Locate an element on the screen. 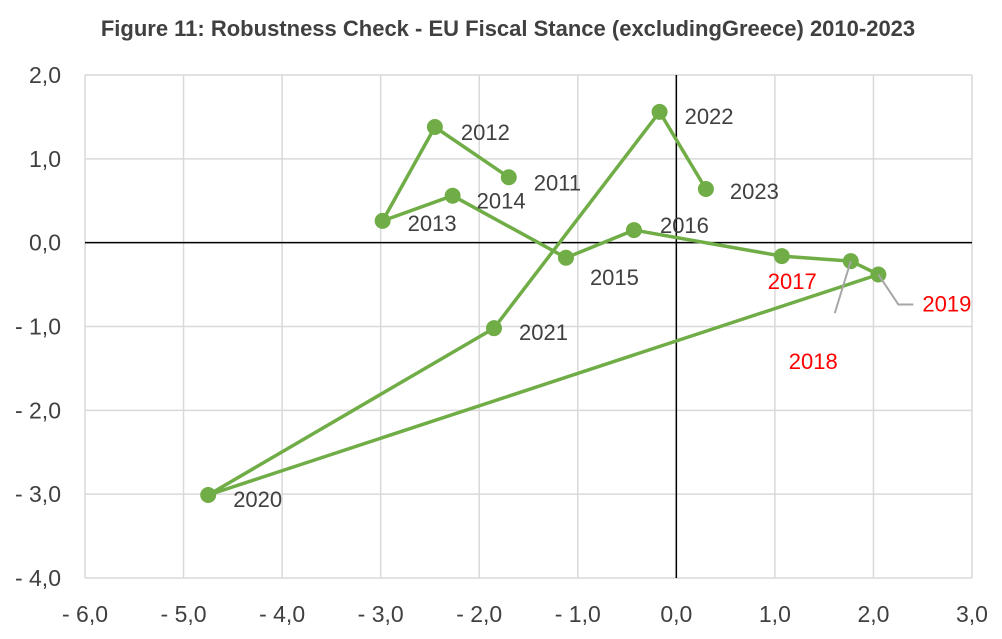 This screenshot has width=1002, height=639. y-tick-label: 0,0 is located at coordinates (45, 243).